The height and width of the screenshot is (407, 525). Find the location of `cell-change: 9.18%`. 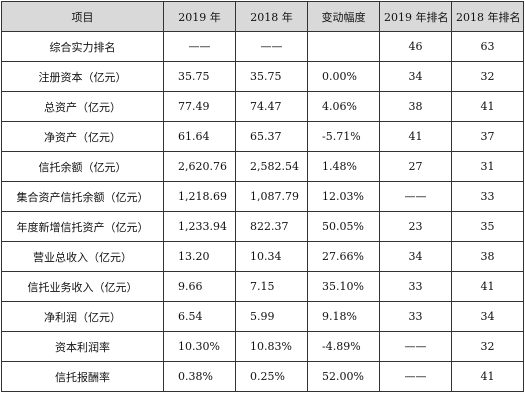

cell-change: 9.18% is located at coordinates (343, 316).